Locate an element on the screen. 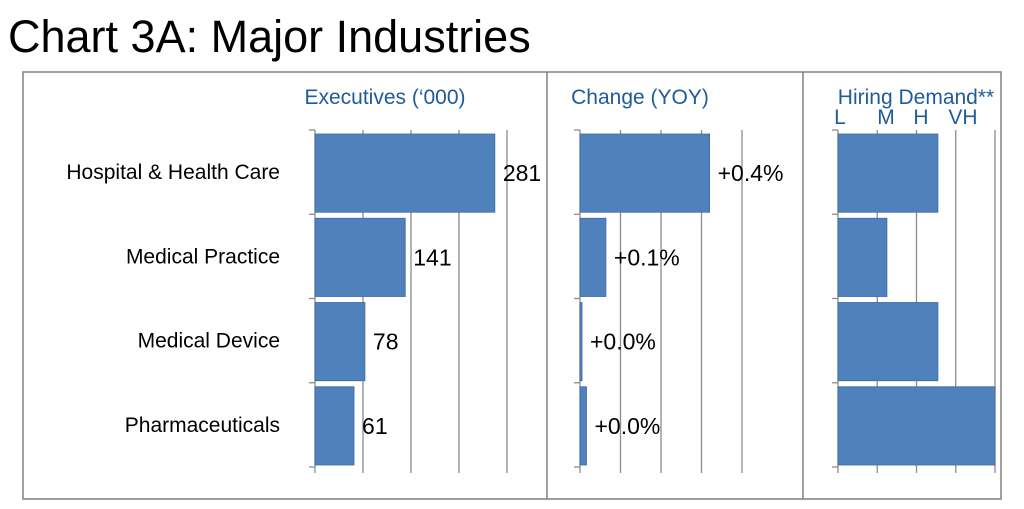 The image size is (1024, 509). tick-label: H is located at coordinates (920, 117).